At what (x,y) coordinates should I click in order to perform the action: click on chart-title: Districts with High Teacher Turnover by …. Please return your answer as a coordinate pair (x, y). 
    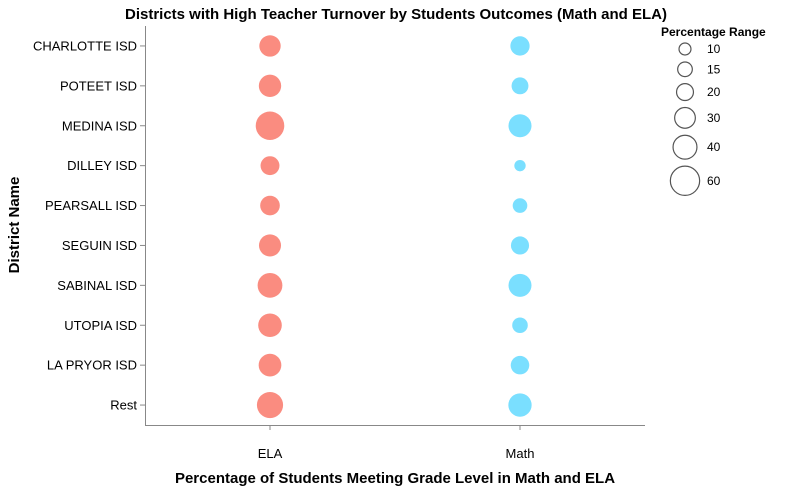
    Looking at the image, I should click on (396, 14).